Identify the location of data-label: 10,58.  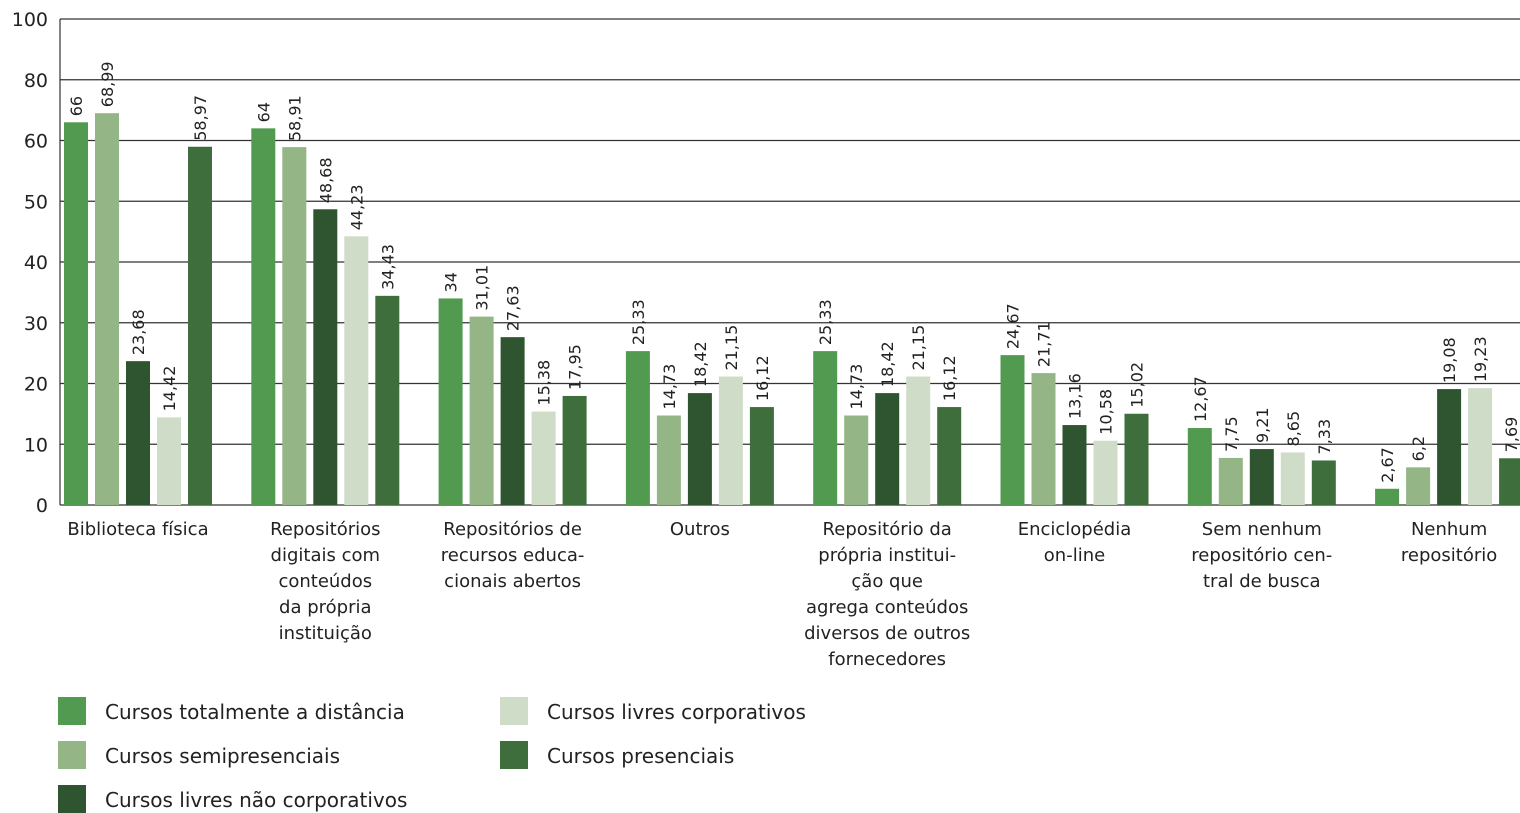
(1106, 412).